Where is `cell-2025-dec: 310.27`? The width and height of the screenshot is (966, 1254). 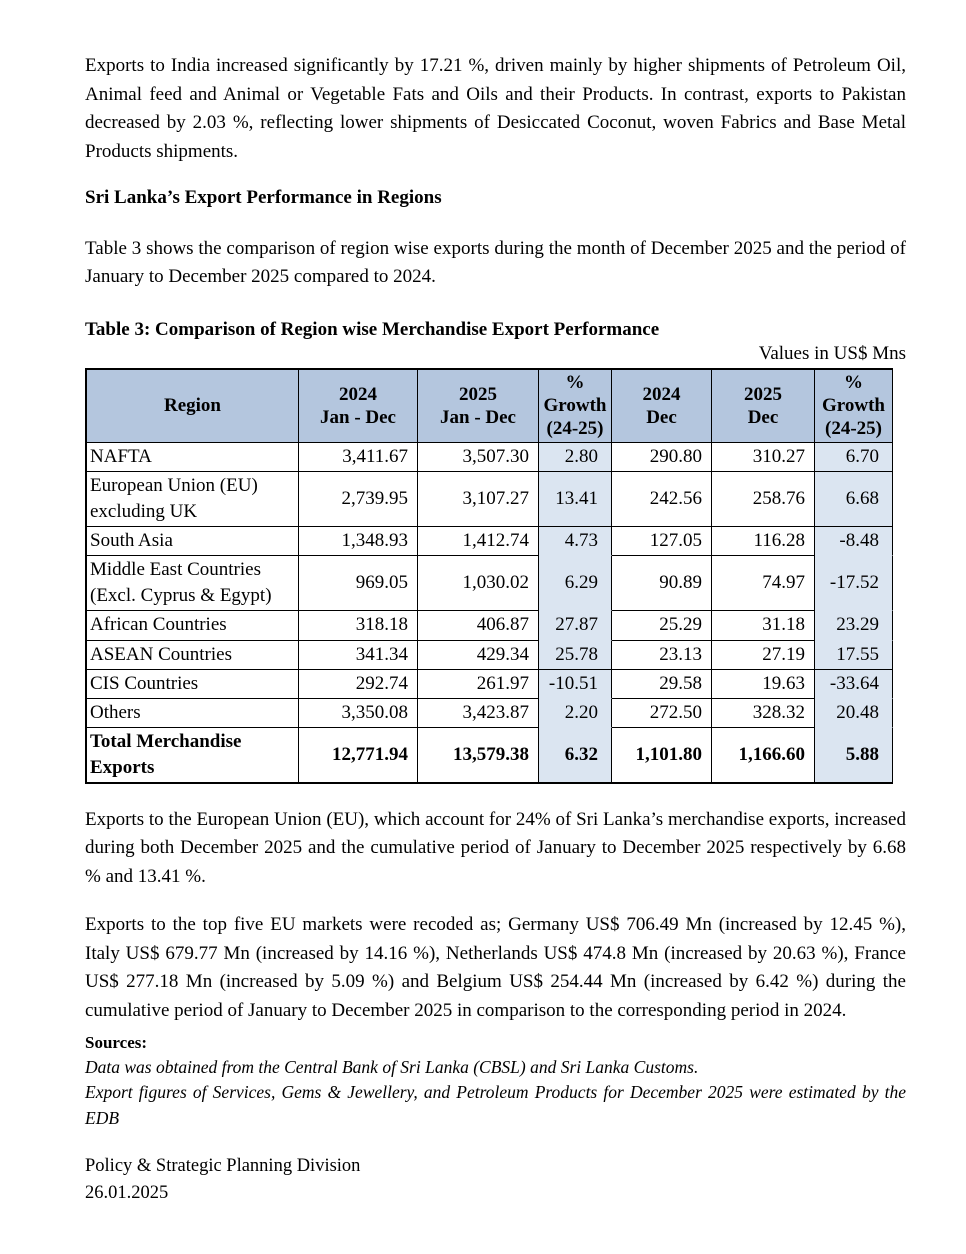 cell-2025-dec: 310.27 is located at coordinates (763, 457).